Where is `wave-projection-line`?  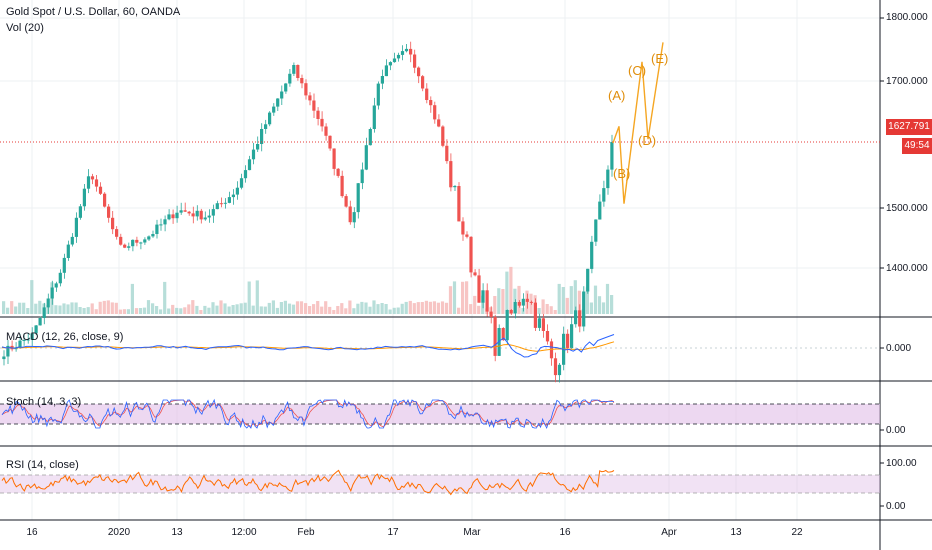
wave-projection-line is located at coordinates (638, 123).